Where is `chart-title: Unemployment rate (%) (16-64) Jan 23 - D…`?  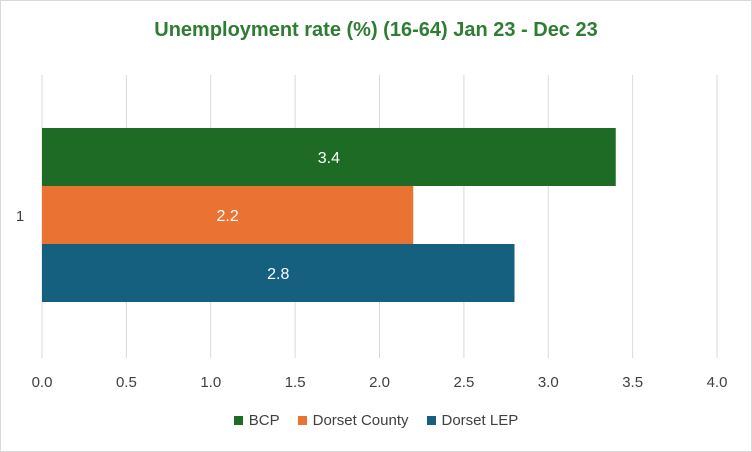
chart-title: Unemployment rate (%) (16-64) Jan 23 - D… is located at coordinates (376, 30).